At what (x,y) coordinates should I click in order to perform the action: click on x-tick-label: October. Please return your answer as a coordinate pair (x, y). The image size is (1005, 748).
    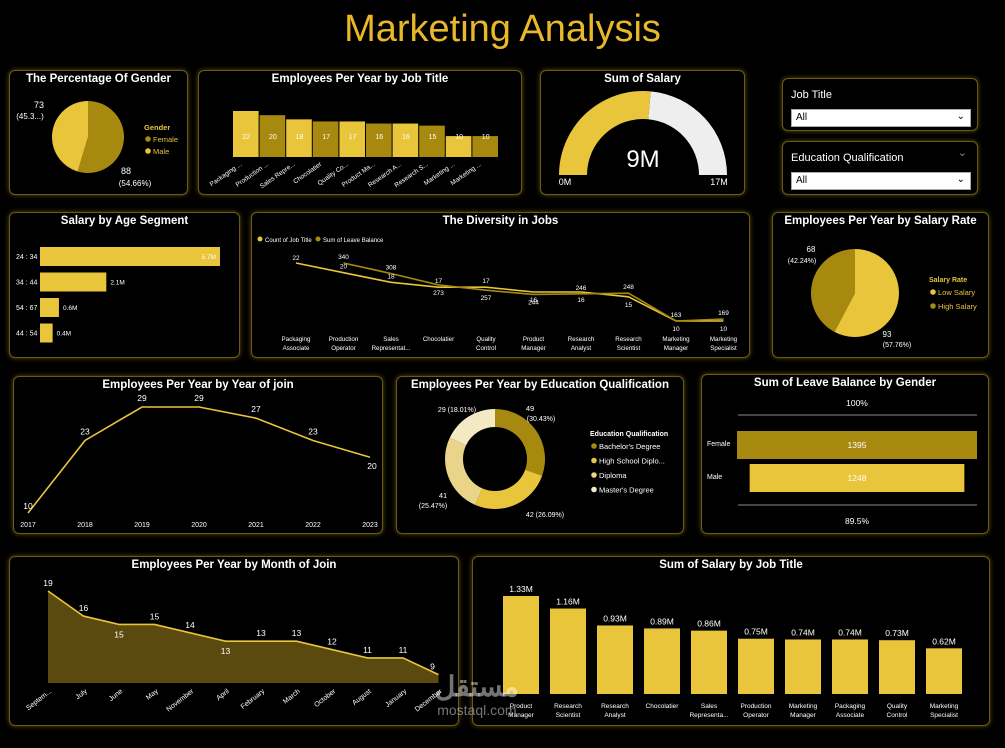
    Looking at the image, I should click on (325, 698).